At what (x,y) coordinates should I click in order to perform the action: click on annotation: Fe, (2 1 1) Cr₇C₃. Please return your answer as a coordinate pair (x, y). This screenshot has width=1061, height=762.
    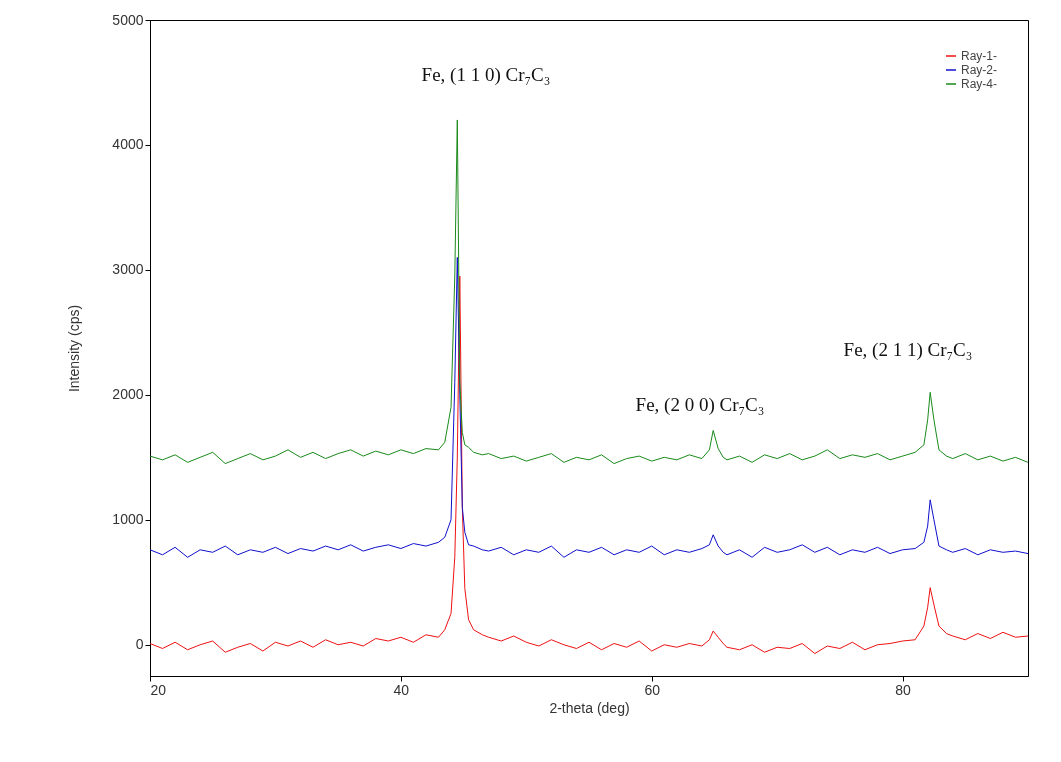
    Looking at the image, I should click on (908, 350).